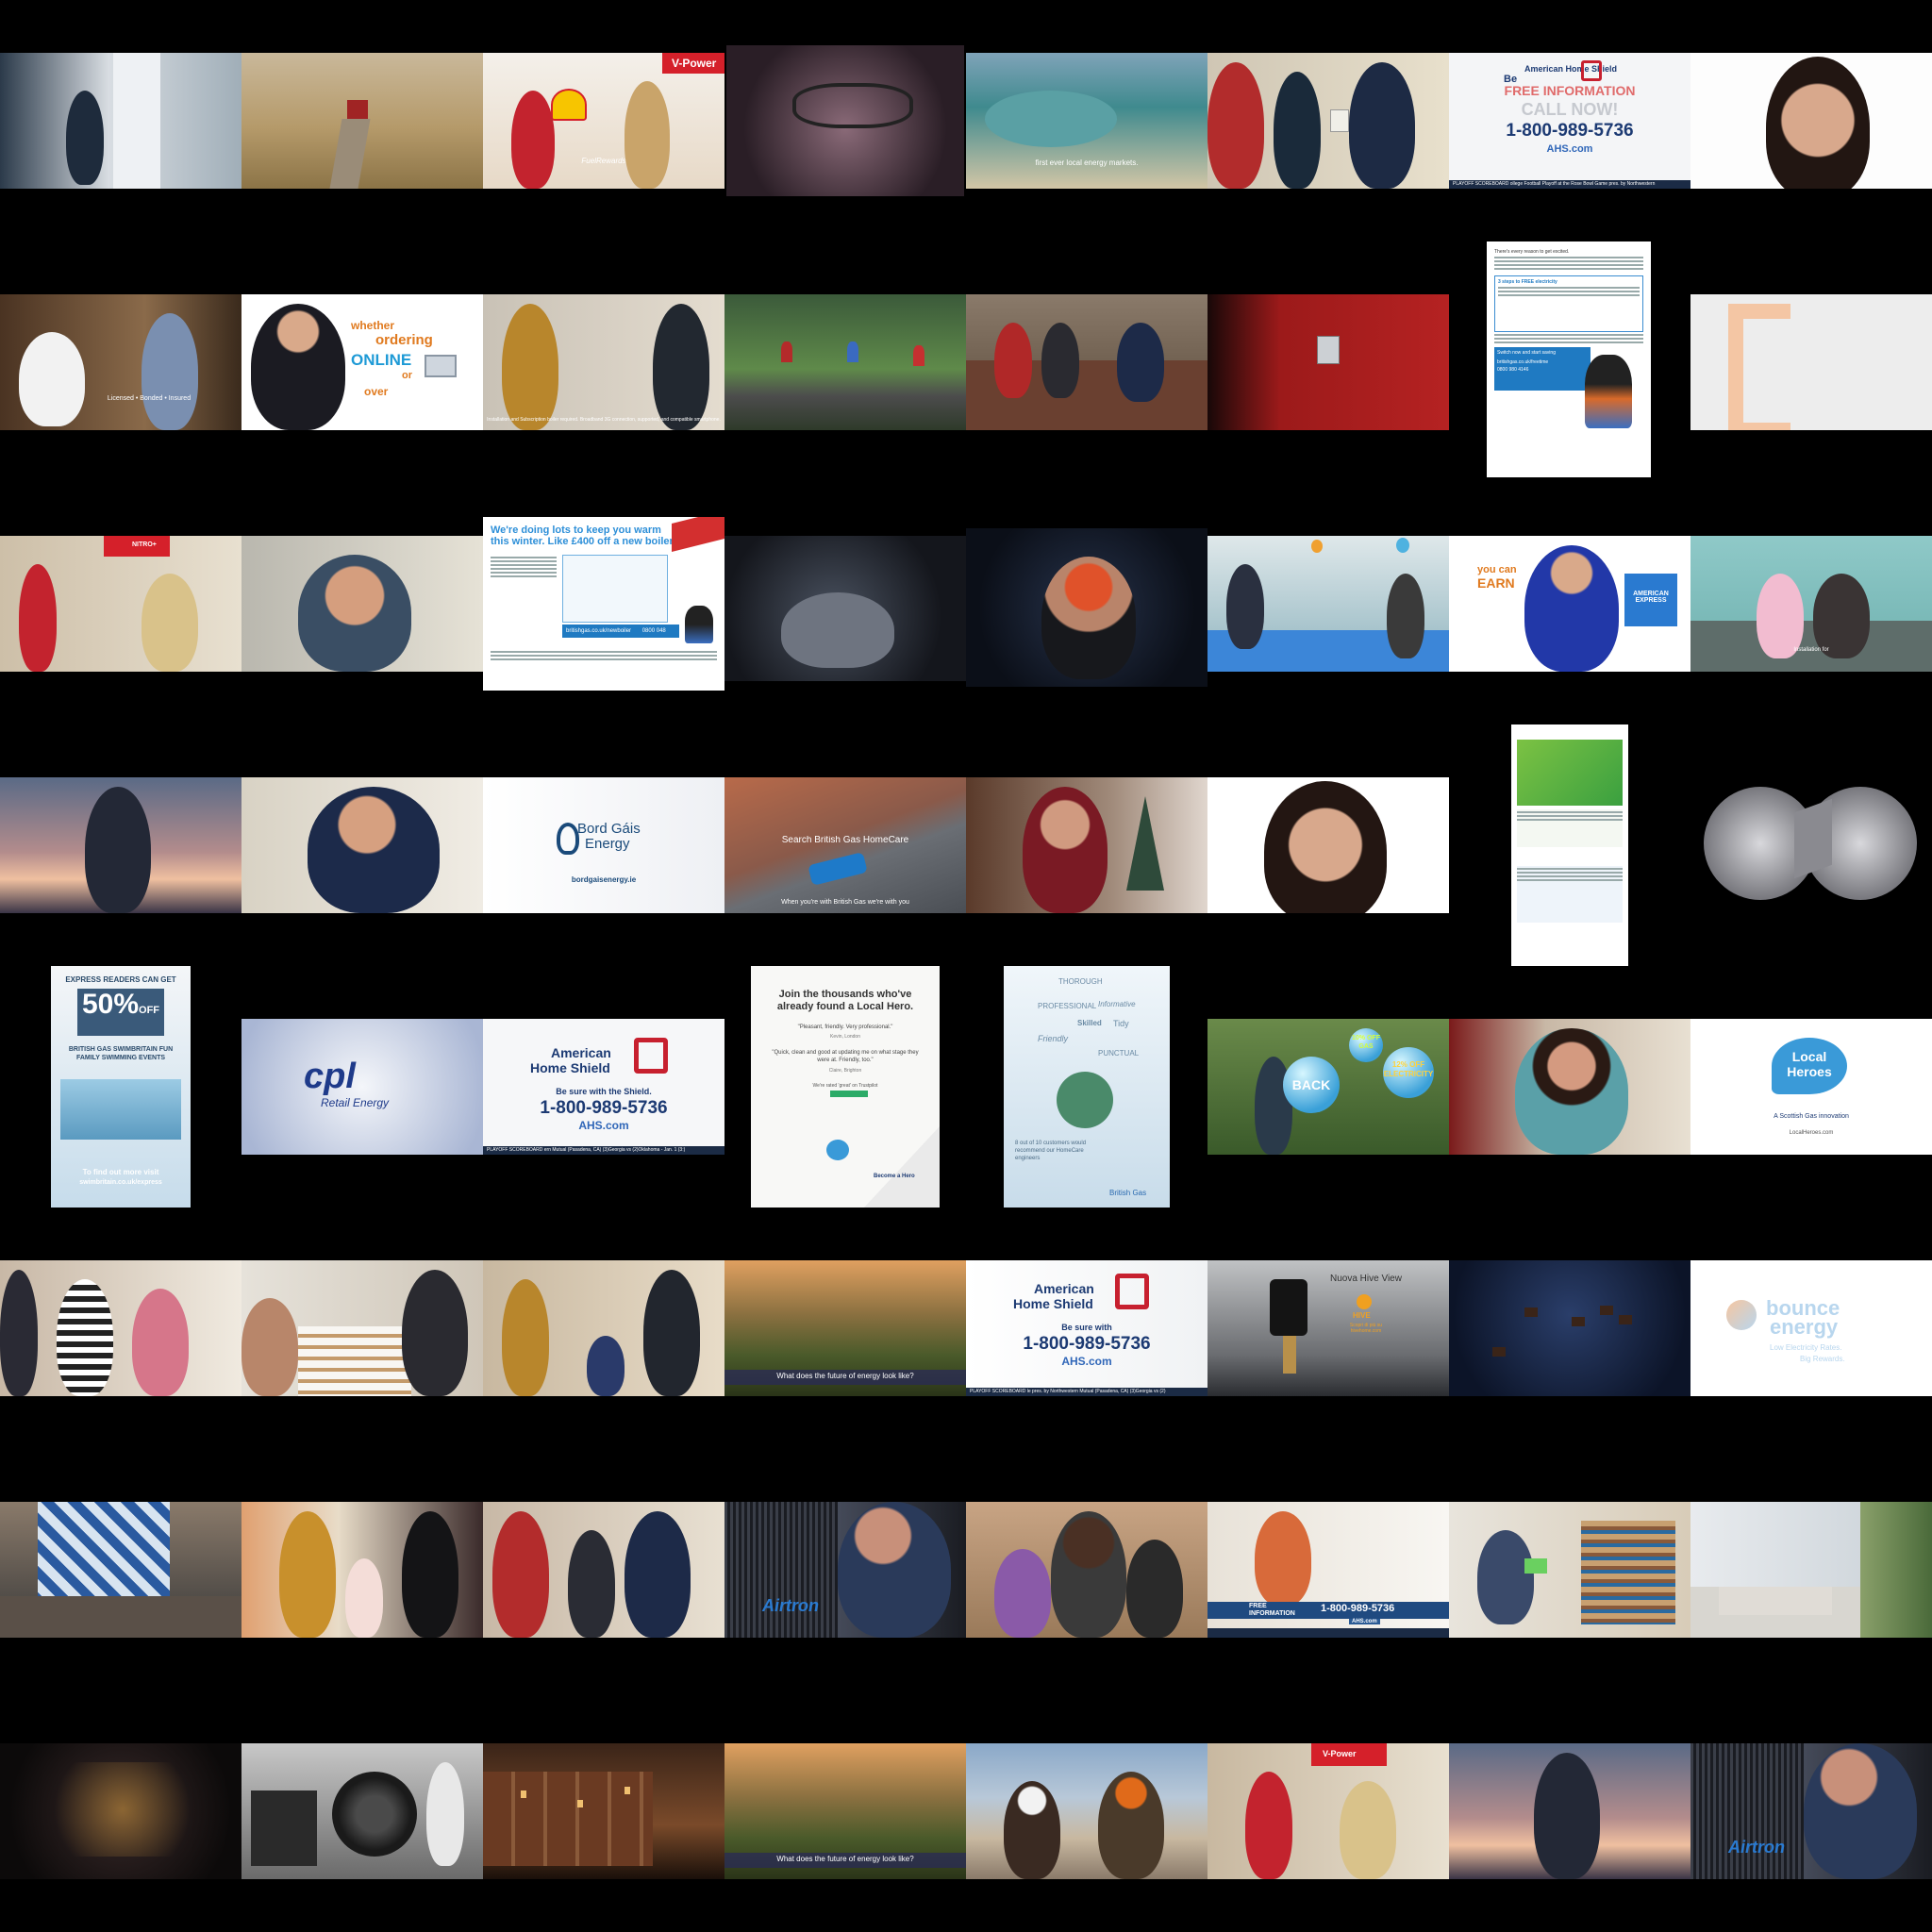 This screenshot has height=1932, width=1932. What do you see at coordinates (604, 1811) in the screenshot?
I see `thumb-r7-c2` at bounding box center [604, 1811].